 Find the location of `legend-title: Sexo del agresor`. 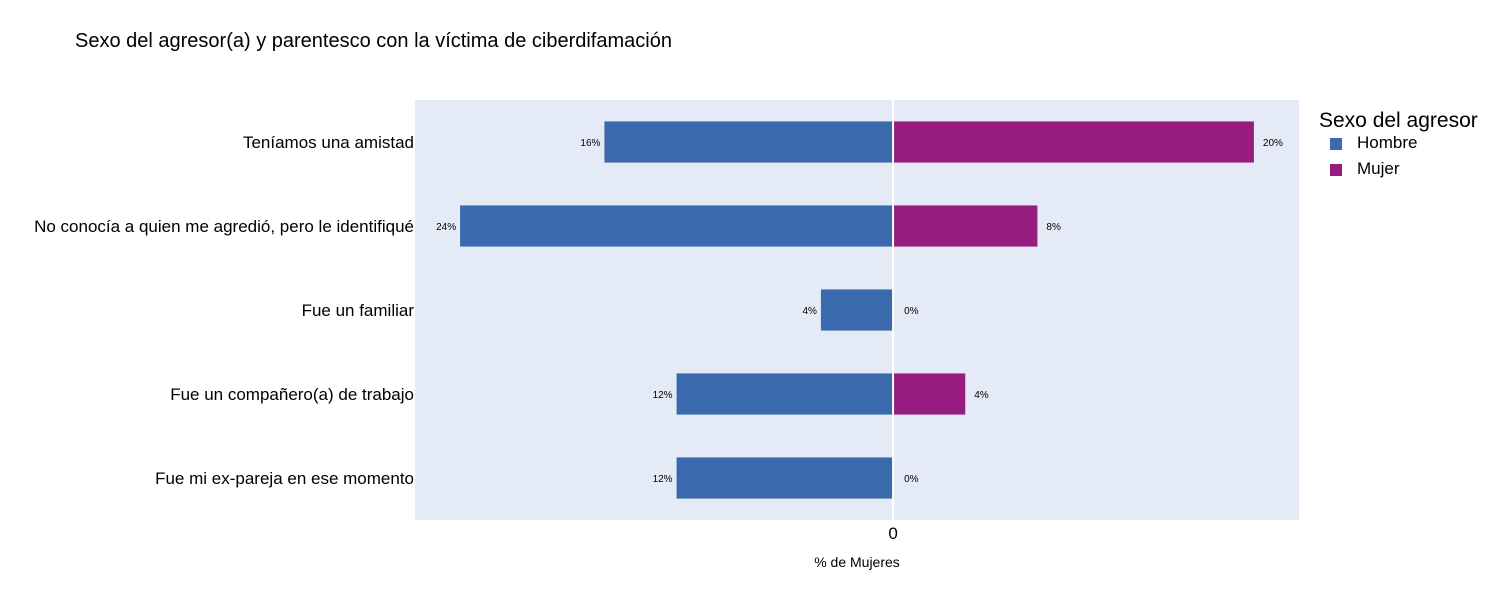

legend-title: Sexo del agresor is located at coordinates (1398, 120).